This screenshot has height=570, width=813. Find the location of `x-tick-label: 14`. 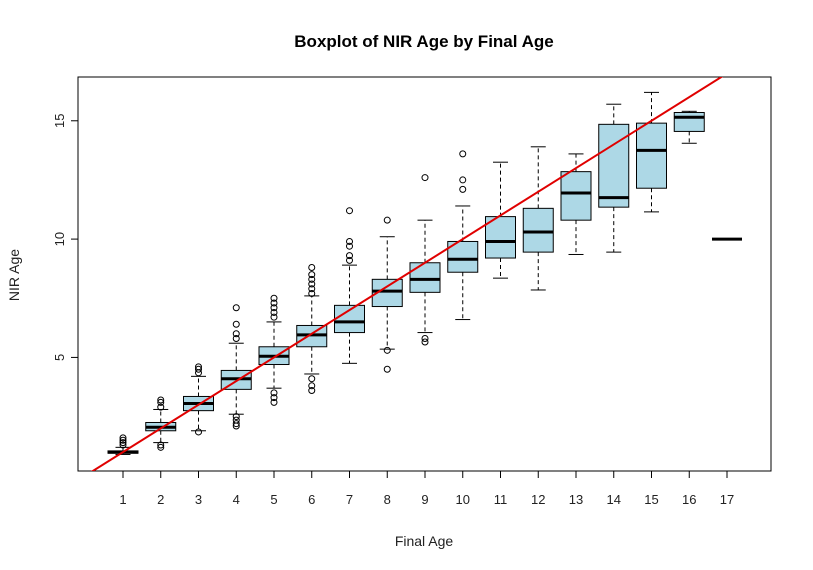

x-tick-label: 14 is located at coordinates (614, 499).